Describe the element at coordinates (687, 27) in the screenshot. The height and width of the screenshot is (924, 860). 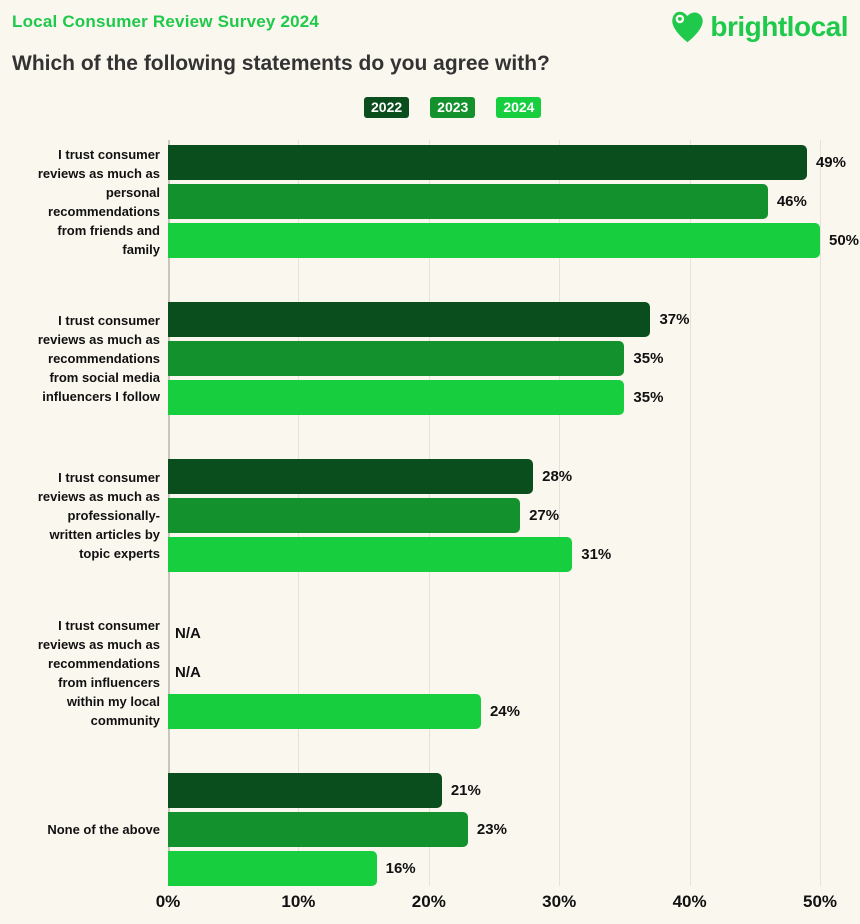
I see `heart-pin-icon` at that location.